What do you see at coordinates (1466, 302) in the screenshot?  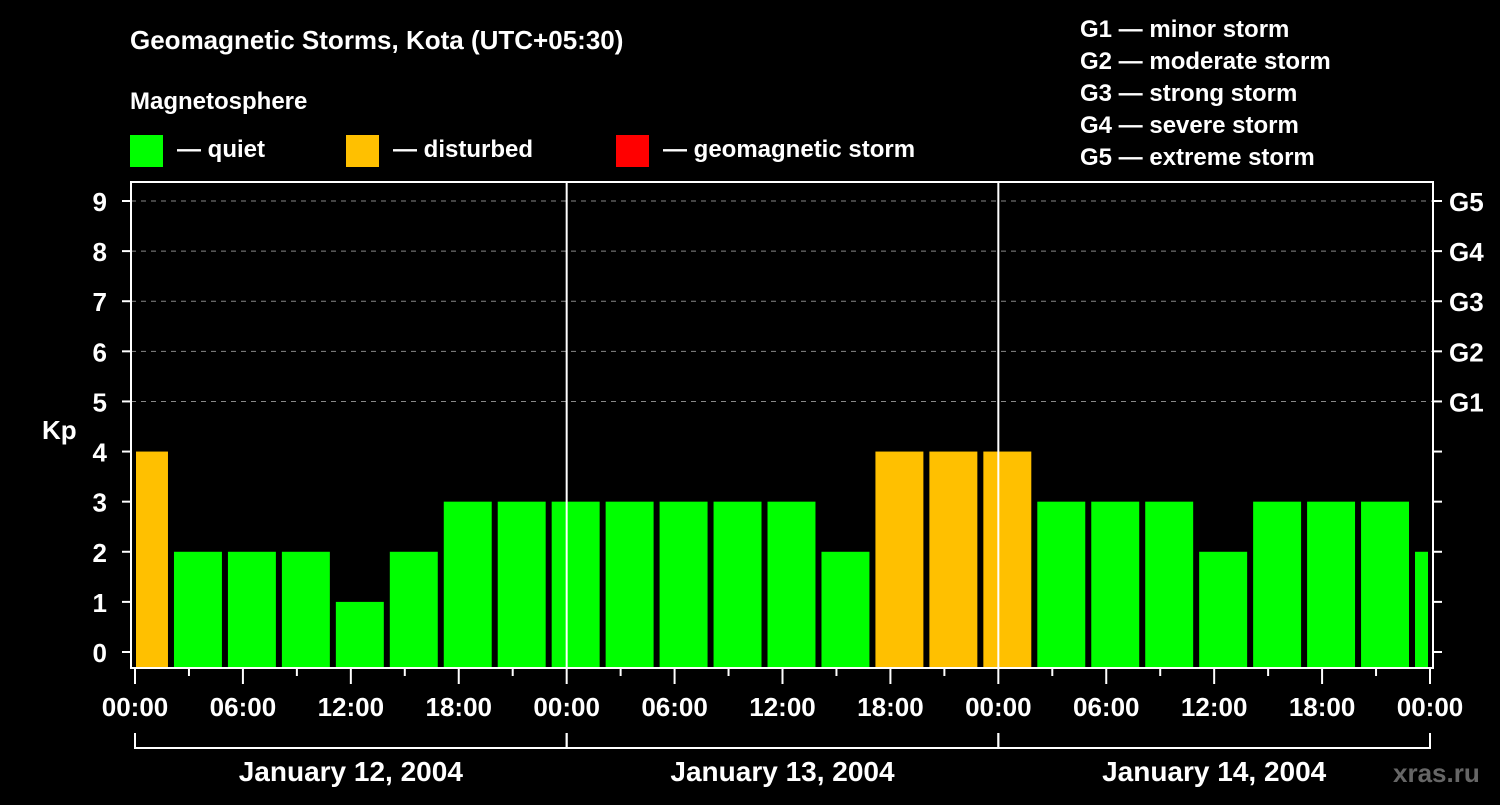 I see `g-scale-label: G3` at bounding box center [1466, 302].